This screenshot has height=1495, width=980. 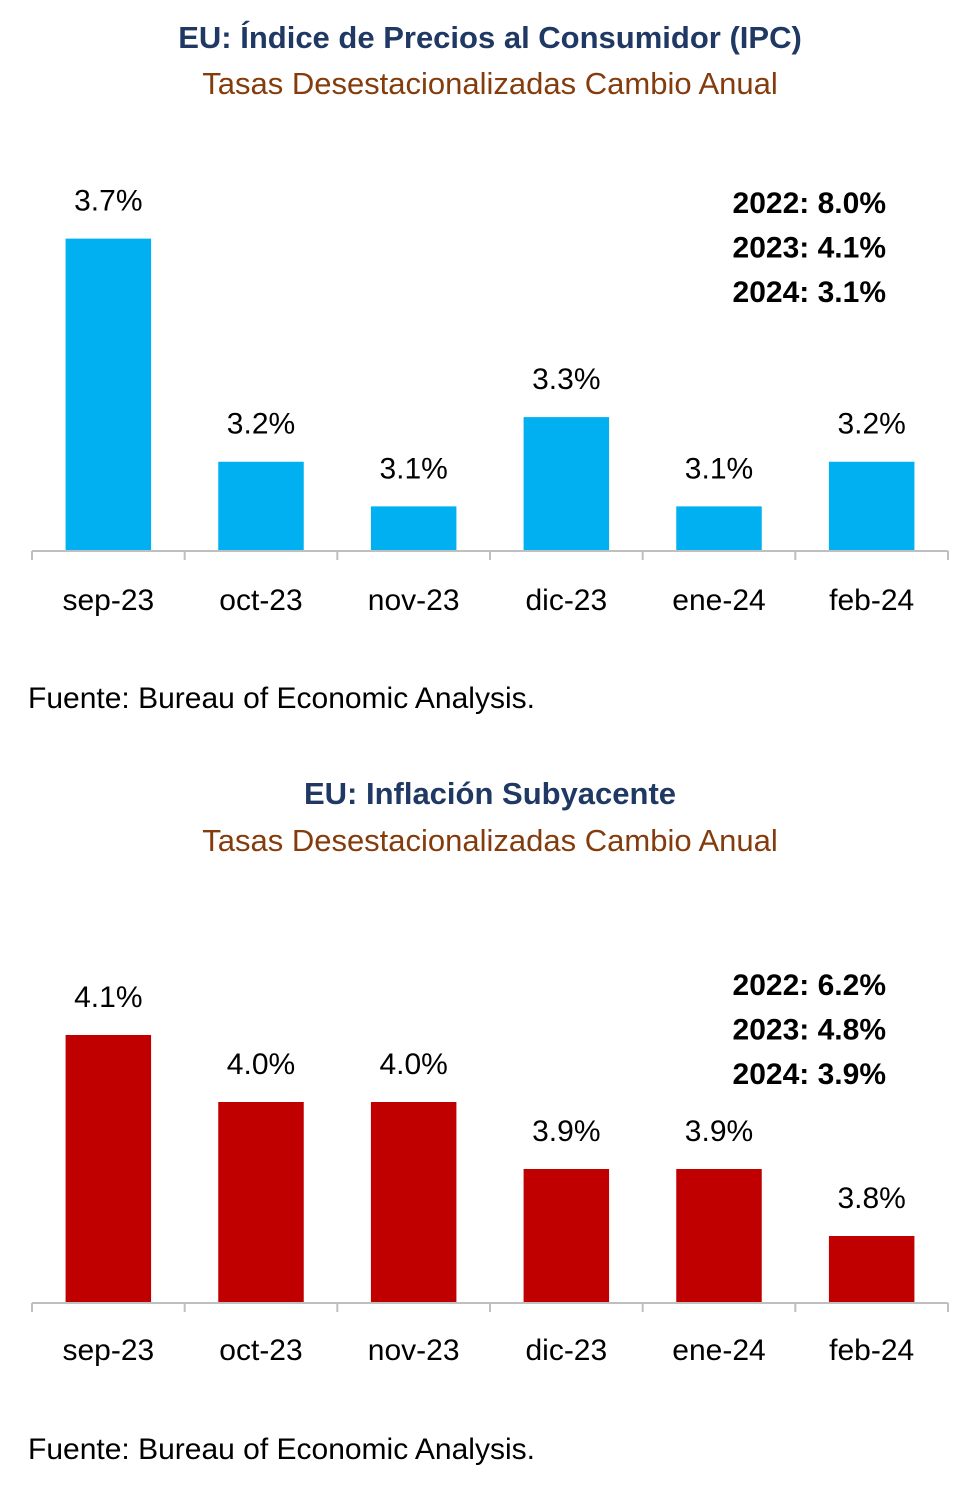 I want to click on annotation: 2024: 3.1%, so click(x=809, y=292).